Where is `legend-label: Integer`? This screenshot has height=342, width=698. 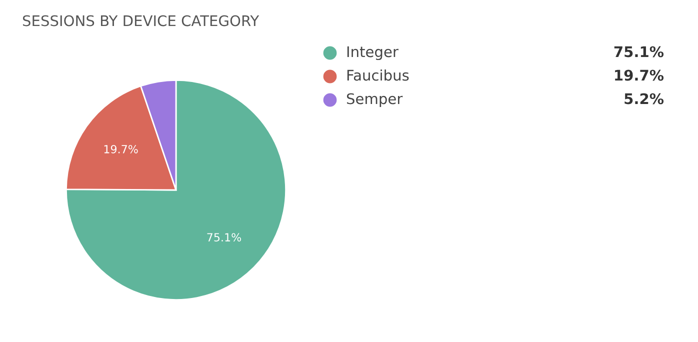 legend-label: Integer is located at coordinates (372, 53).